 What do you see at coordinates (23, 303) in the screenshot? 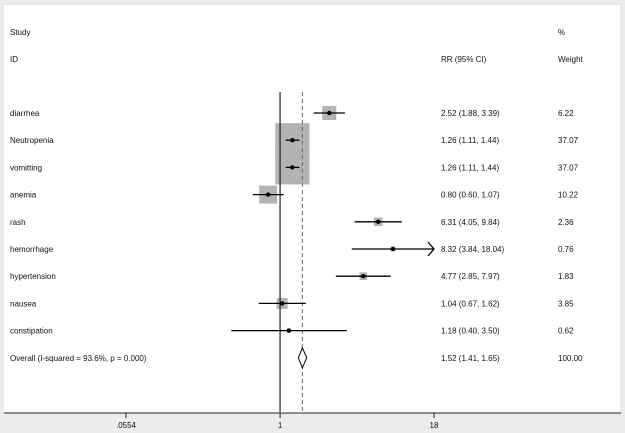
I see `study-label: nausea` at bounding box center [23, 303].